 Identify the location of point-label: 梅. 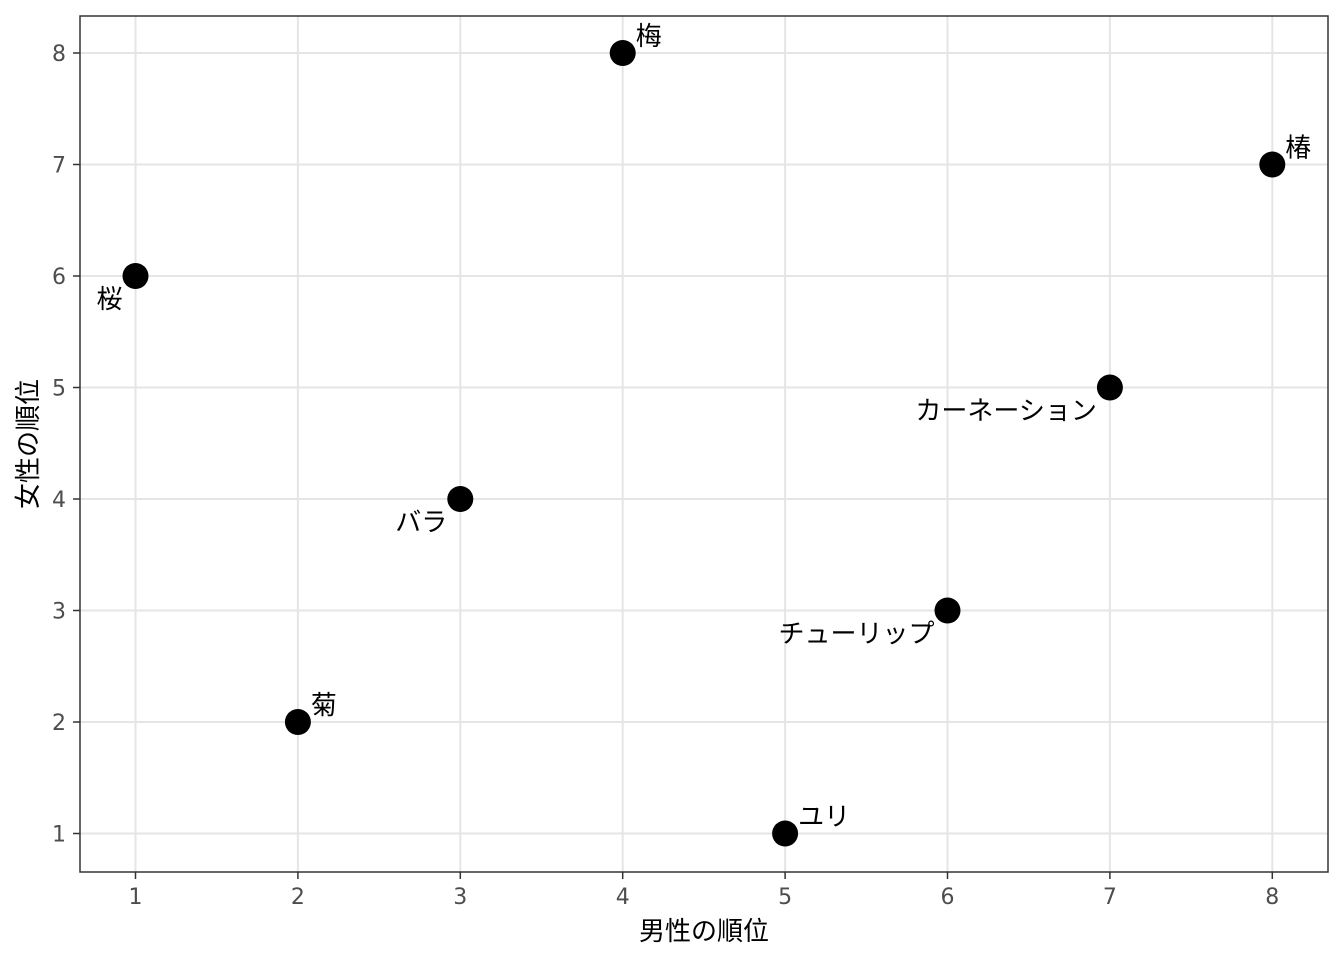
(649, 37).